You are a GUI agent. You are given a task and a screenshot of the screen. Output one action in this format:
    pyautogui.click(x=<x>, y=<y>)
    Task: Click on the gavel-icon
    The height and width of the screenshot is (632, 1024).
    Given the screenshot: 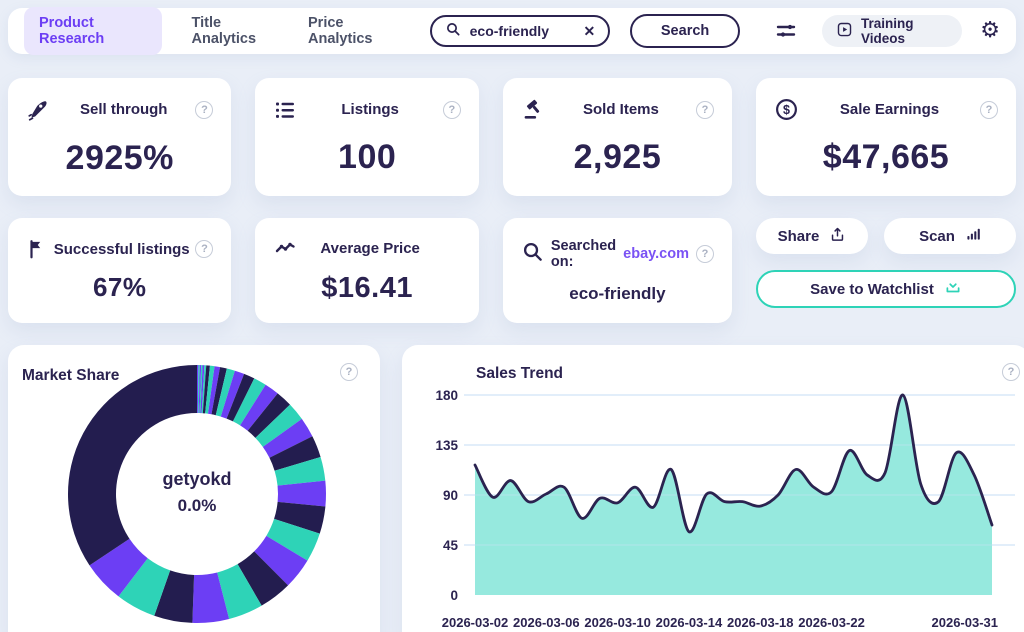 What is the action you would take?
    pyautogui.click(x=533, y=109)
    